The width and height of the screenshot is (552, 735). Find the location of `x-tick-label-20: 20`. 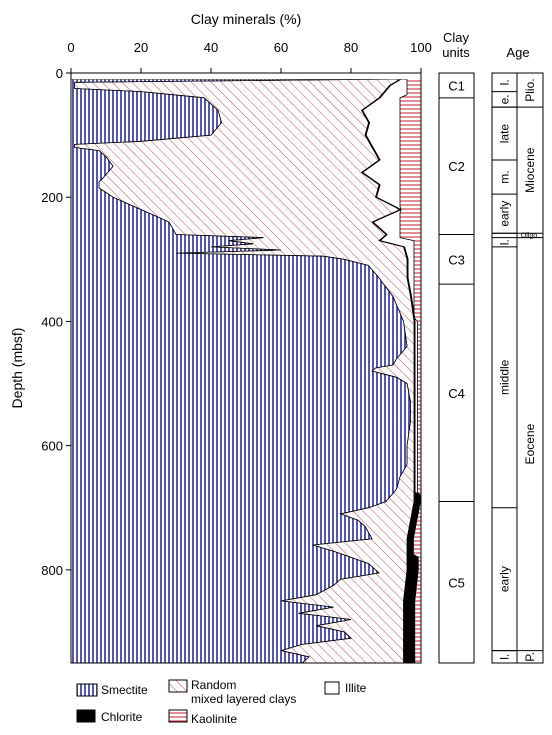

x-tick-label-20: 20 is located at coordinates (141, 47).